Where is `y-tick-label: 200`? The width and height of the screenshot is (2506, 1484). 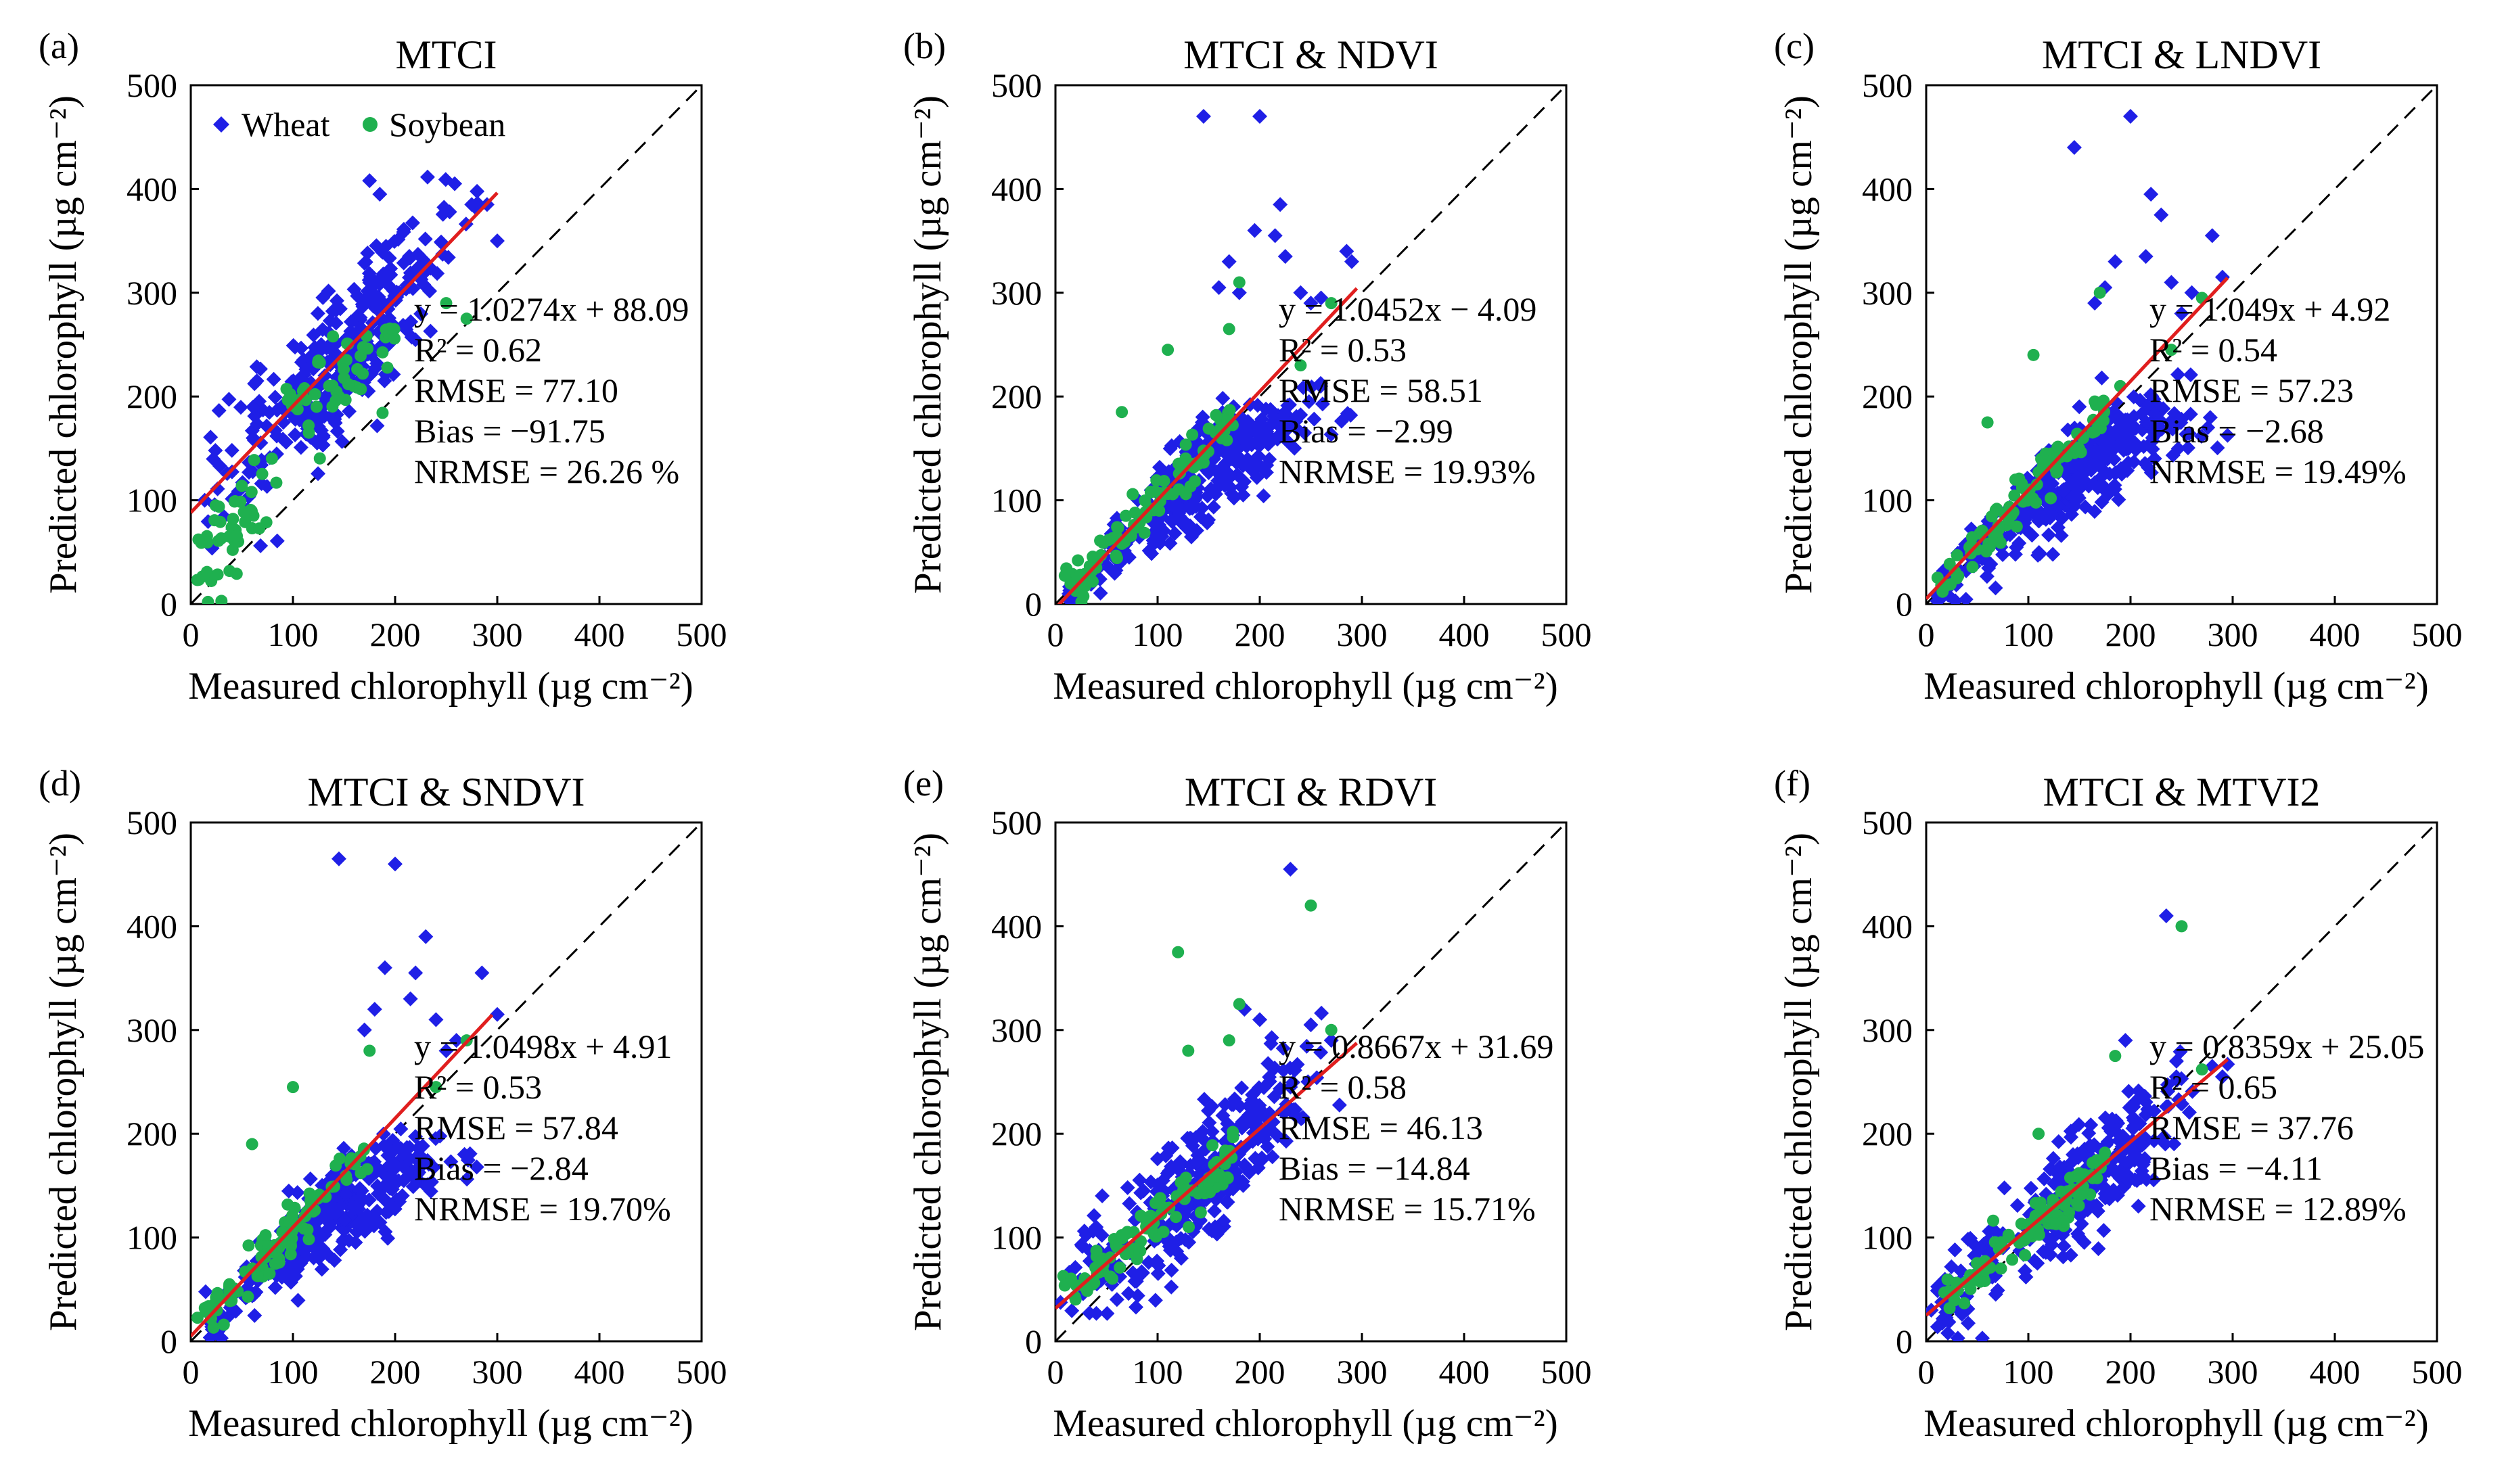 y-tick-label: 200 is located at coordinates (152, 396).